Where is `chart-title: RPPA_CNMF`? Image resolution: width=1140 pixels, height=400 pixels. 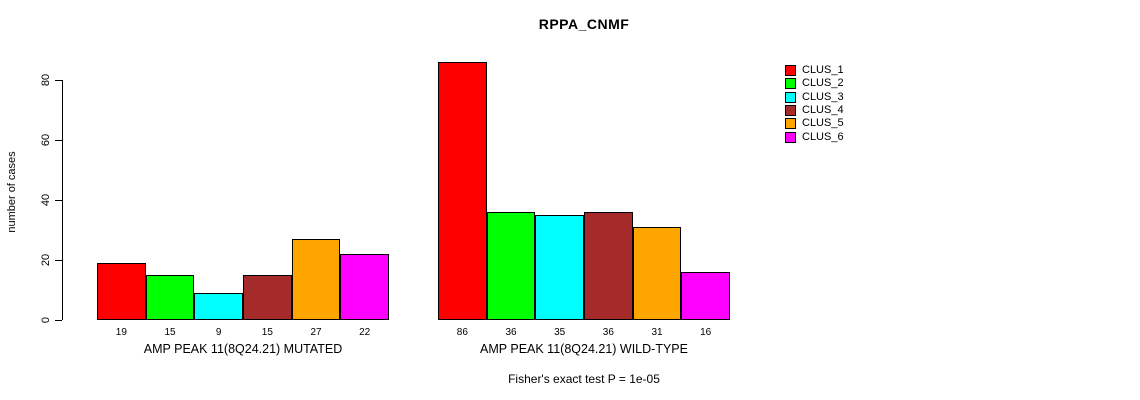 chart-title: RPPA_CNMF is located at coordinates (584, 24).